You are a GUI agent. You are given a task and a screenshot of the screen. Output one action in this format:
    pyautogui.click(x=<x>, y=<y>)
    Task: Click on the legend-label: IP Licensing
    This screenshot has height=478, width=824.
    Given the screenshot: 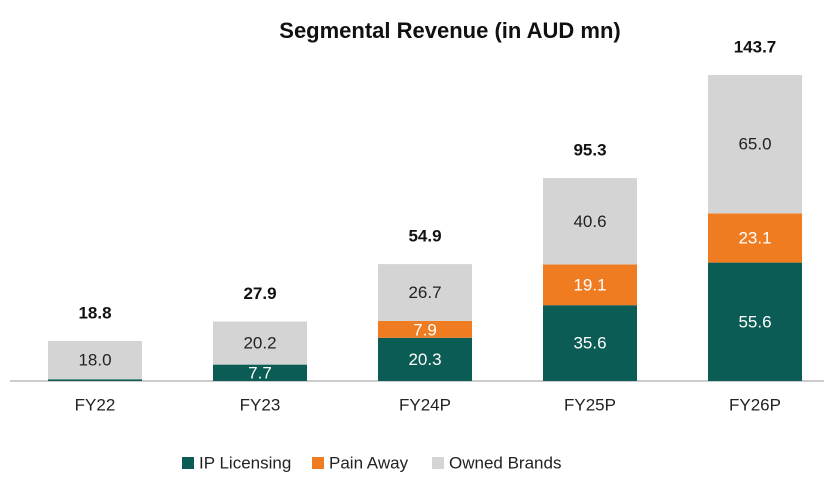 What is the action you would take?
    pyautogui.click(x=245, y=462)
    